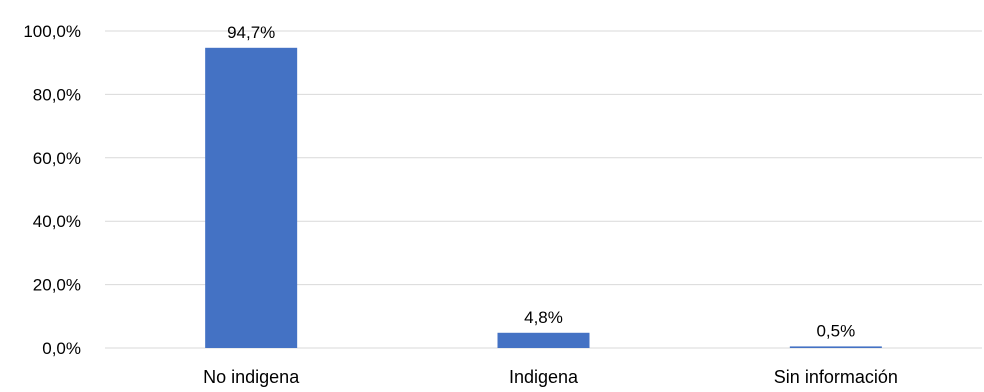 The image size is (984, 392). Describe the element at coordinates (835, 330) in the screenshot. I see `data-label: 0,5%` at that location.